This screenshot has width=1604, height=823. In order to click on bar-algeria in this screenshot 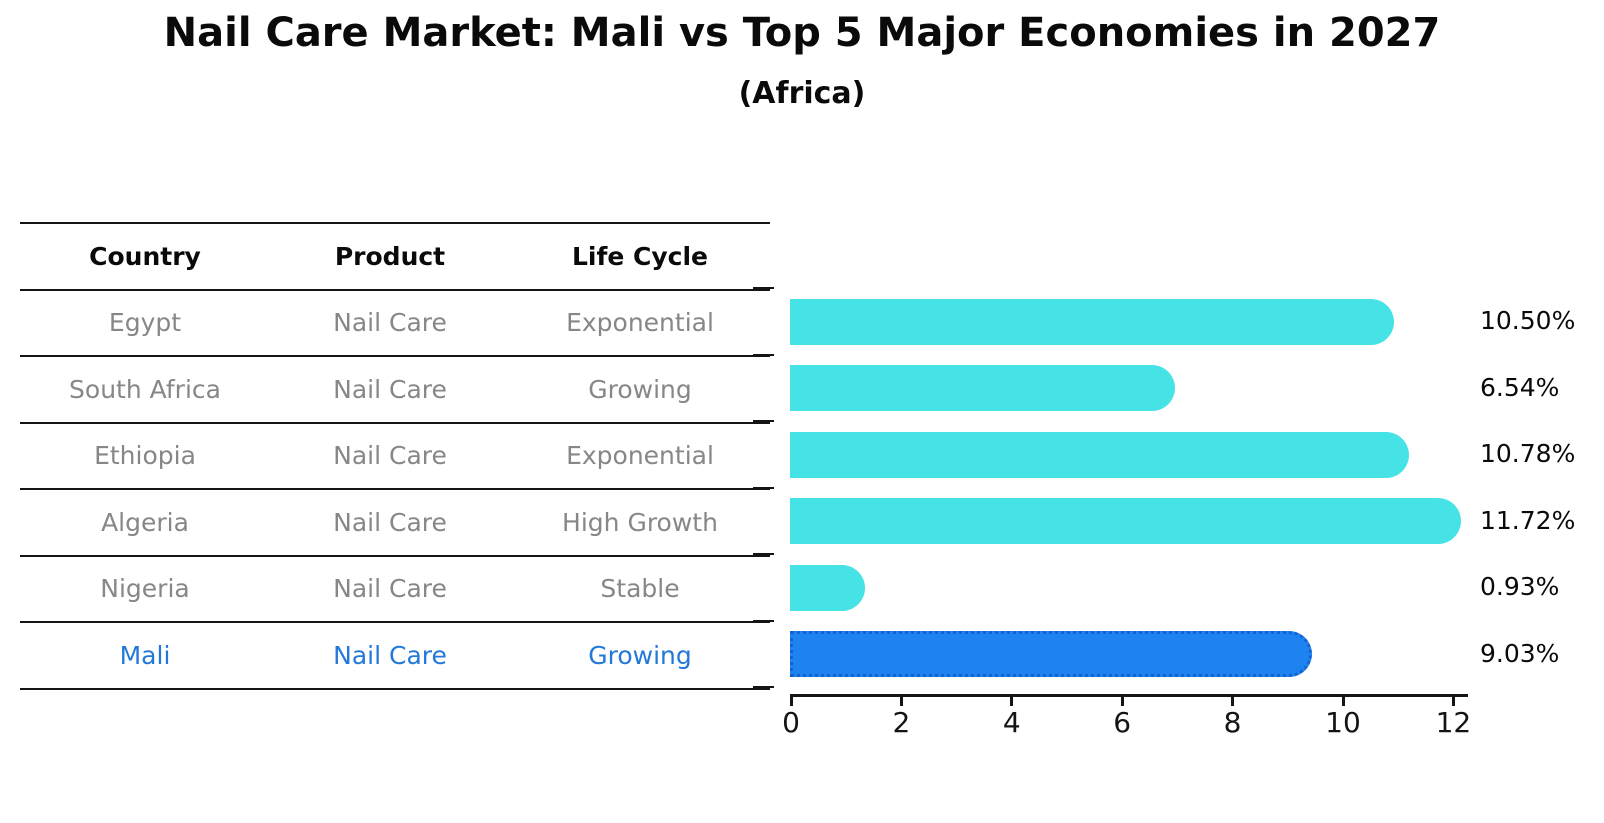, I will do `click(1125, 521)`.